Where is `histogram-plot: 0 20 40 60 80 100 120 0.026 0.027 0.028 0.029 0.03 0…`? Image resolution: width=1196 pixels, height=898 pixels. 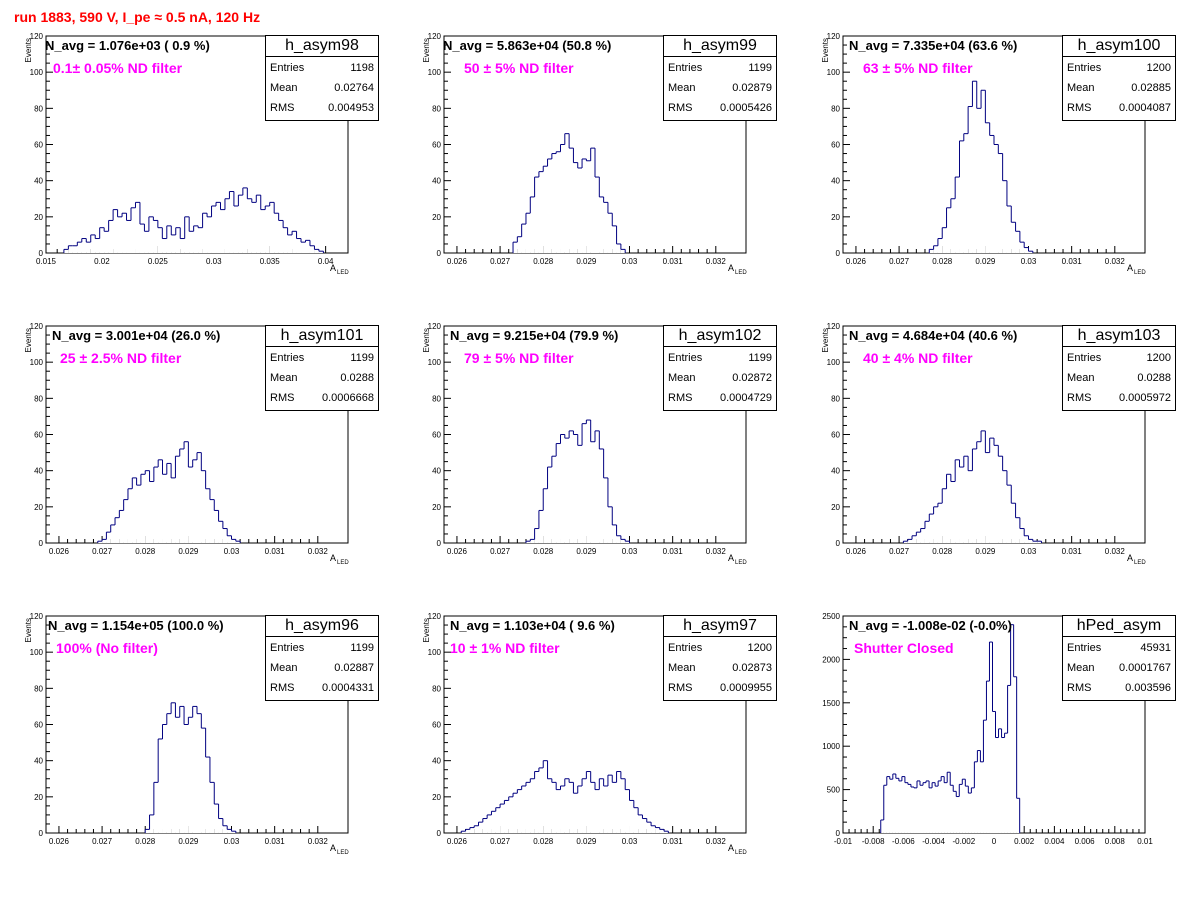 histogram-plot: 0 20 40 60 80 100 120 0.026 0.027 0.028 0.029 0.03 0… is located at coordinates (584, 734).